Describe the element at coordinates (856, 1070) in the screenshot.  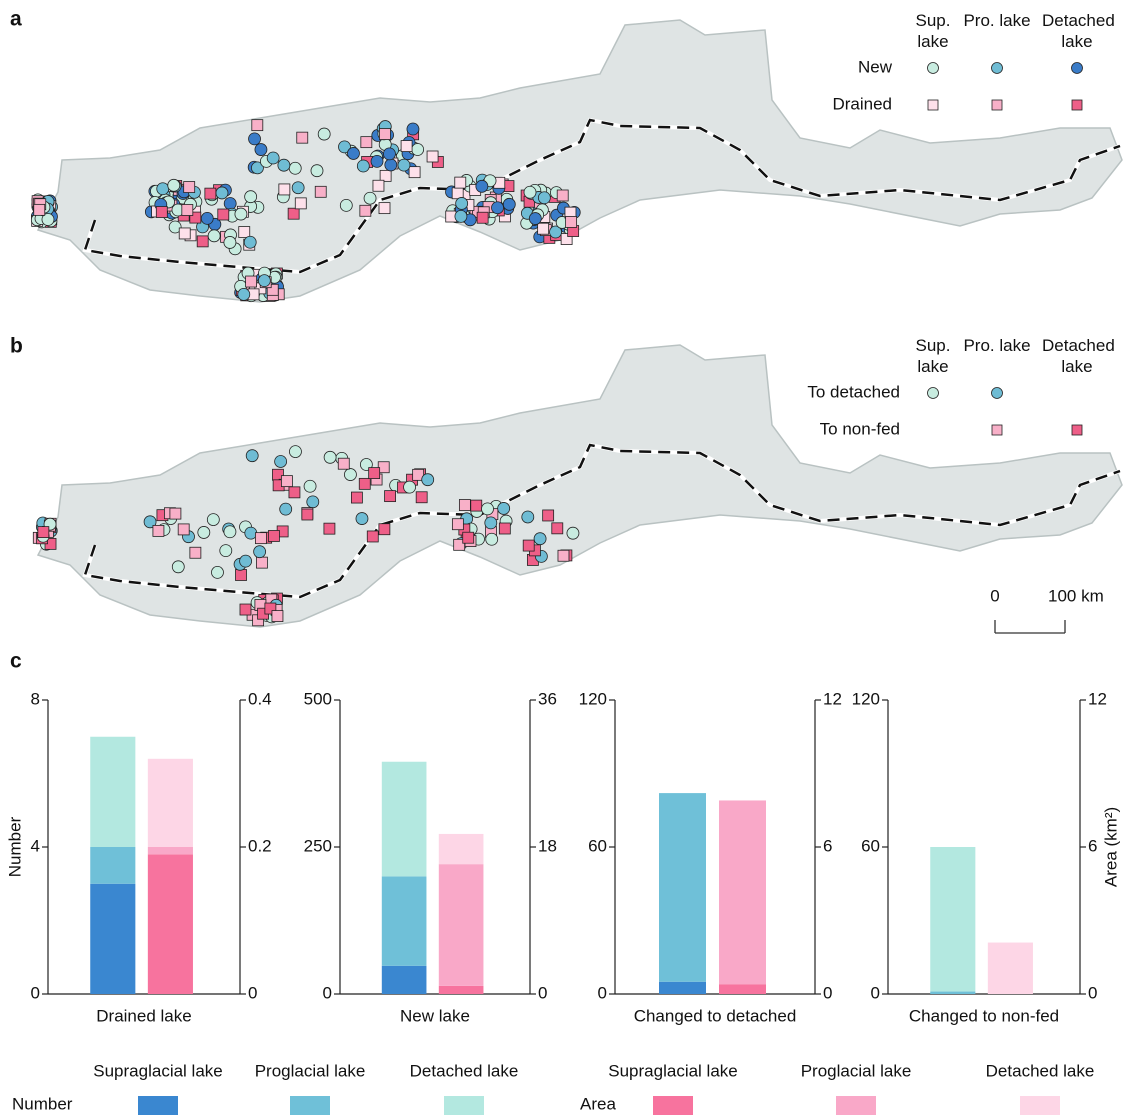
I see `legend-label: Proglacial lake` at that location.